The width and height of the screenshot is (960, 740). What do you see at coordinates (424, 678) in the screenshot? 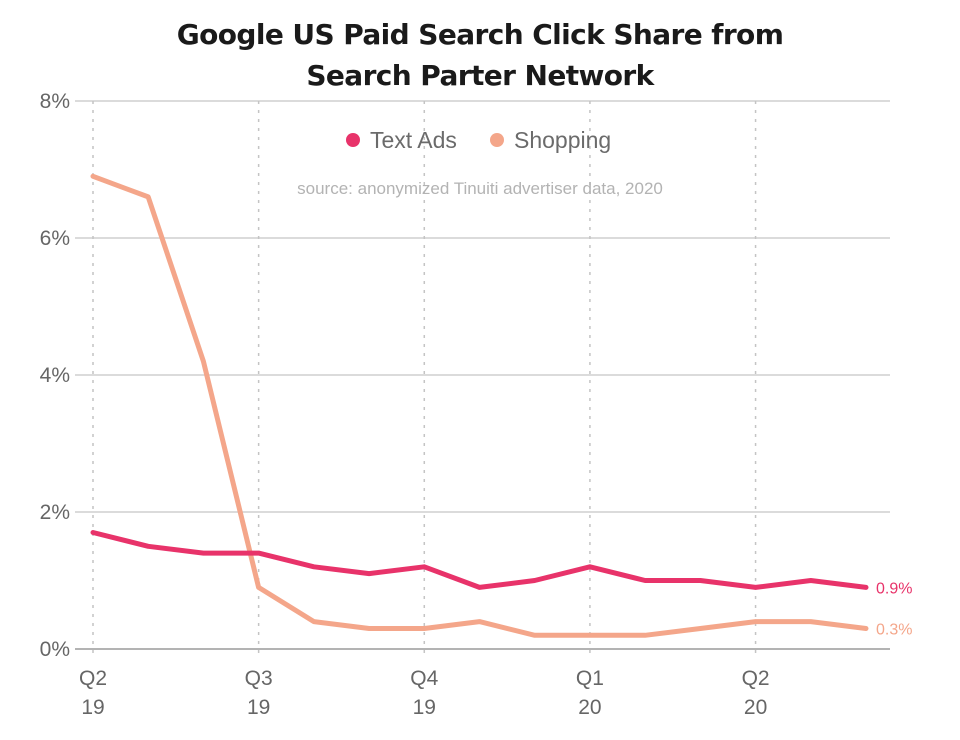
I see `x-tick-label: Q4` at bounding box center [424, 678].